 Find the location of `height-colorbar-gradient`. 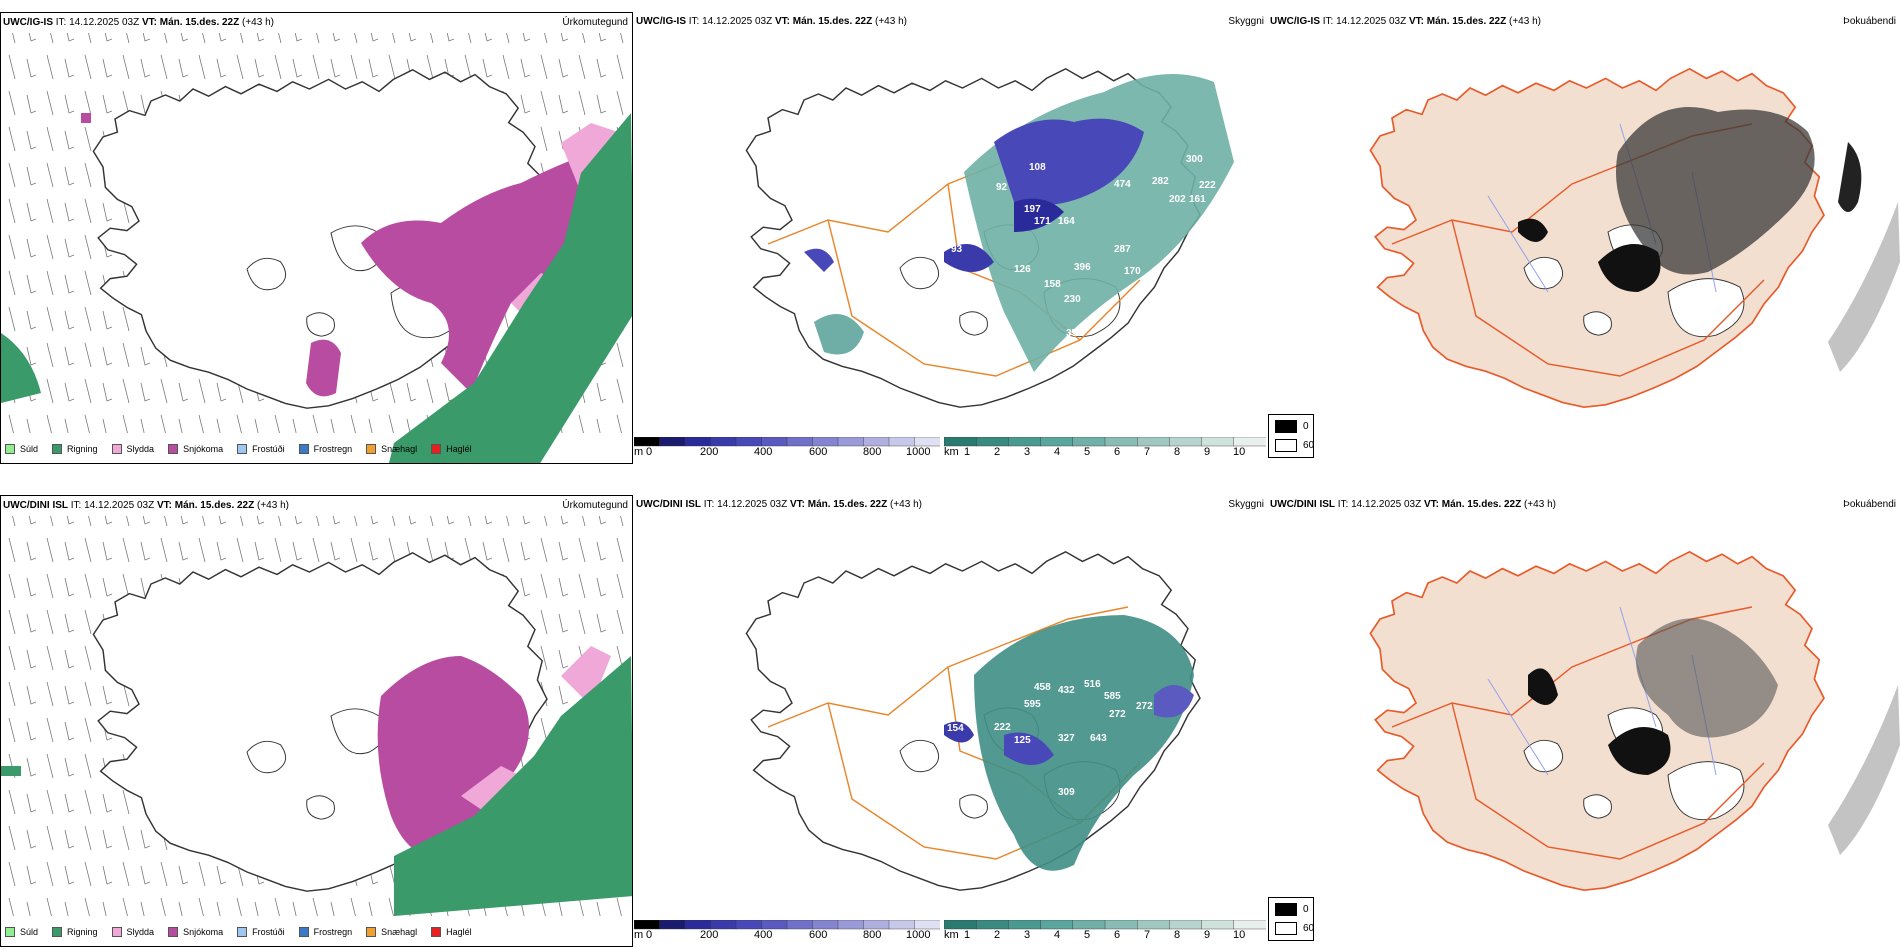

height-colorbar-gradient is located at coordinates (787, 442).